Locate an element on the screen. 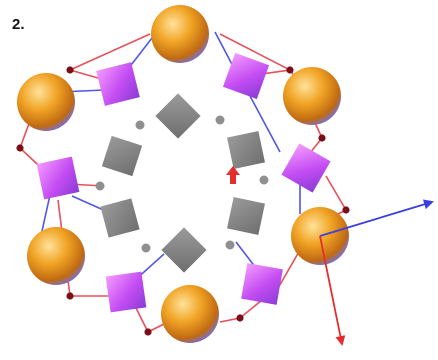  panel-label: 2. is located at coordinates (18, 24).